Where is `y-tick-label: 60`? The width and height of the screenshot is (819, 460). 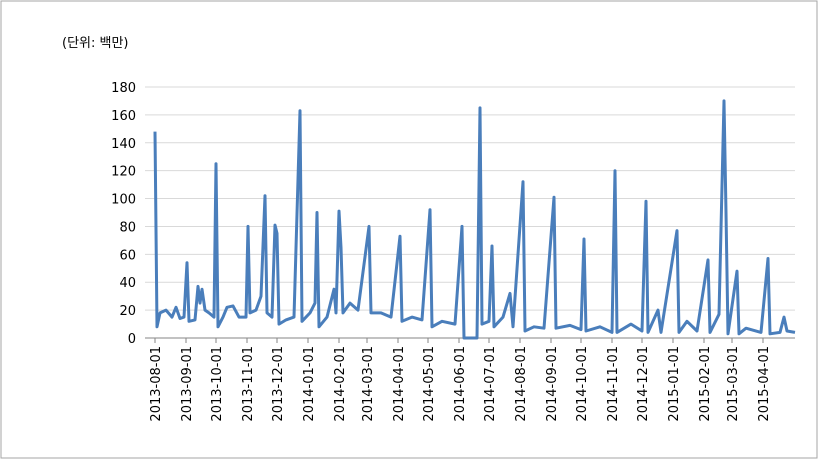 y-tick-label: 60 is located at coordinates (127, 255).